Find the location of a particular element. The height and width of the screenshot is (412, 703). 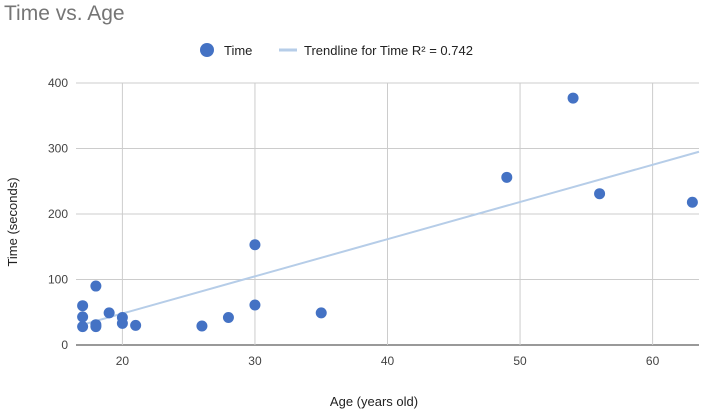

y-axis-title: Time (seconds) is located at coordinates (12, 221).